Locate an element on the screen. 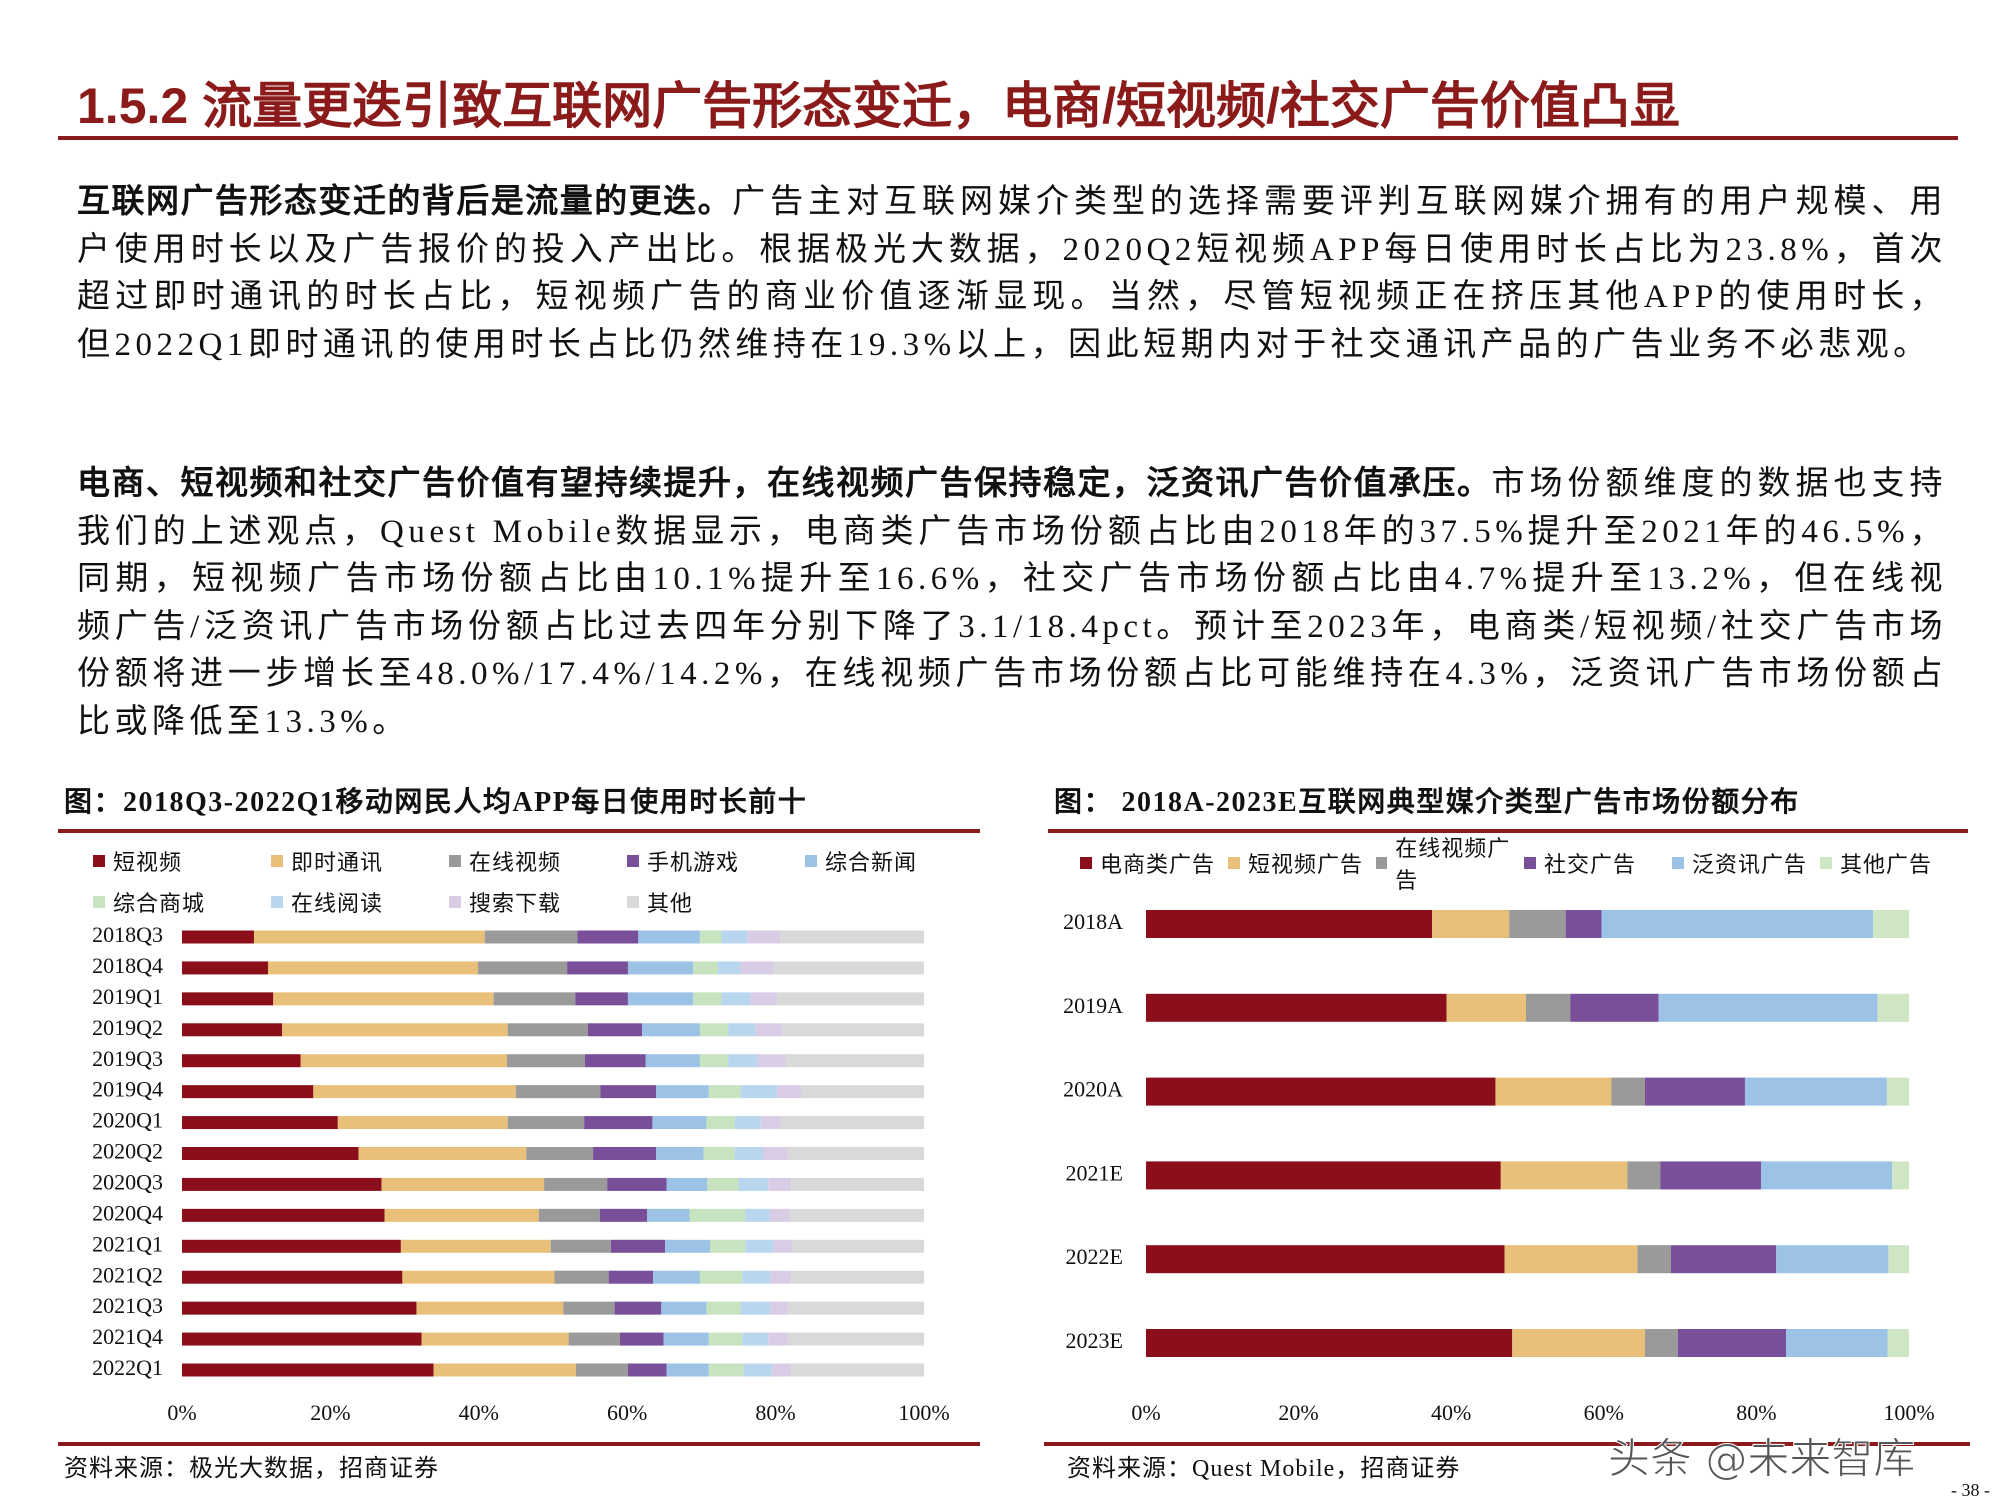 Image resolution: width=2000 pixels, height=1501 pixels. y-tick-label: 2018Q4 is located at coordinates (127, 965).